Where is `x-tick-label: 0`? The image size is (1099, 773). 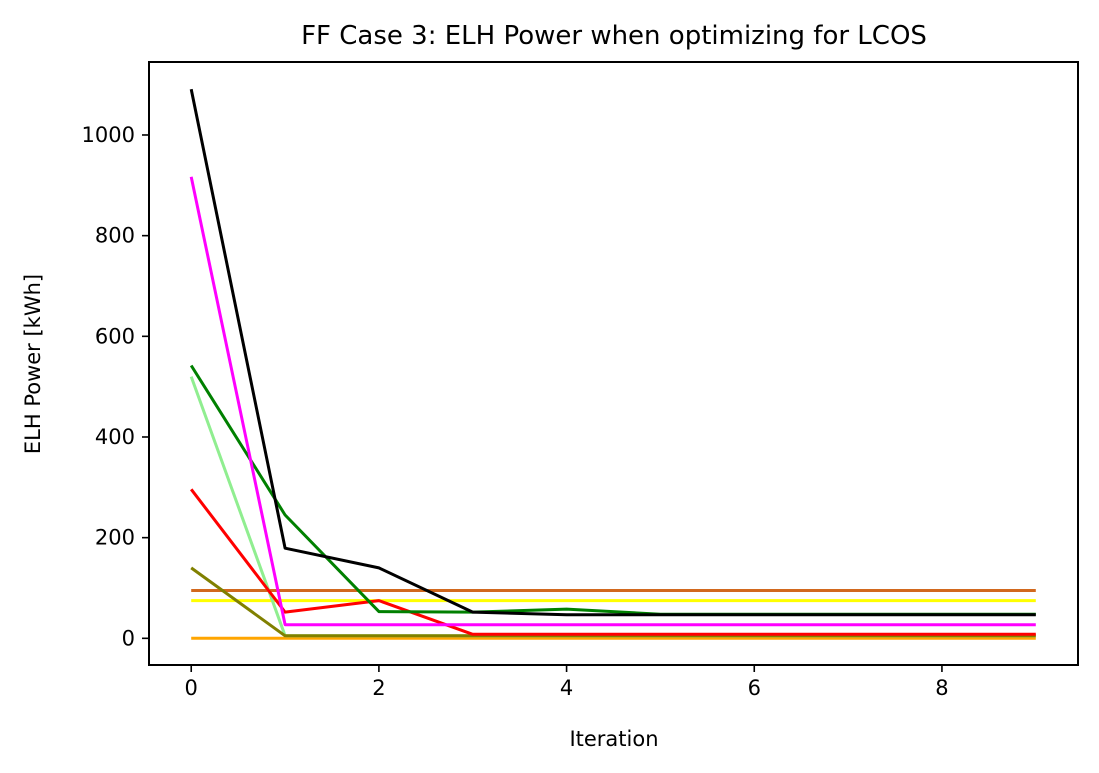
x-tick-label: 0 is located at coordinates (191, 688).